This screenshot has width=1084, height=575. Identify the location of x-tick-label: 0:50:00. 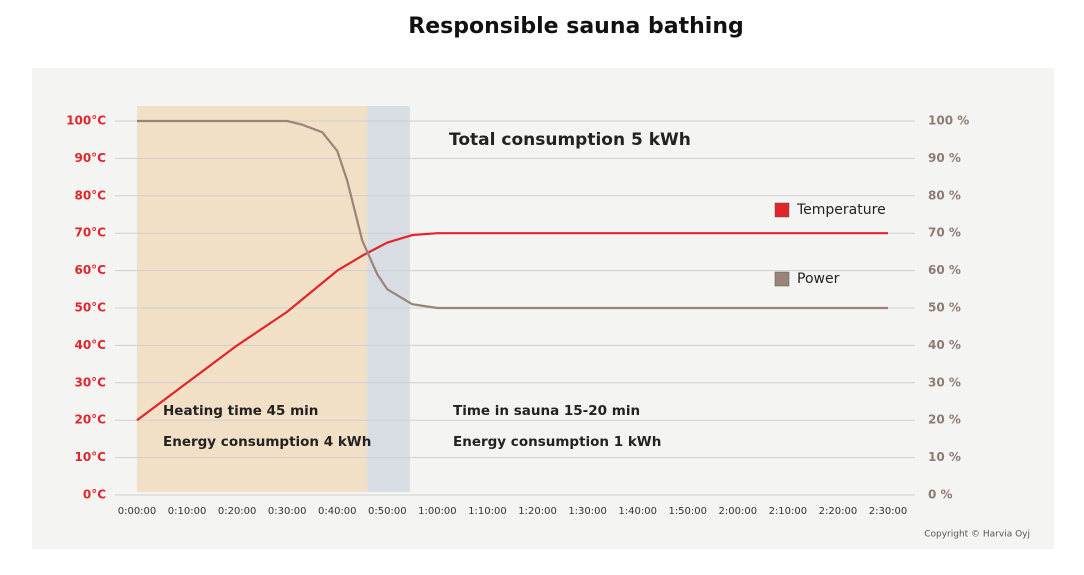
(387, 511).